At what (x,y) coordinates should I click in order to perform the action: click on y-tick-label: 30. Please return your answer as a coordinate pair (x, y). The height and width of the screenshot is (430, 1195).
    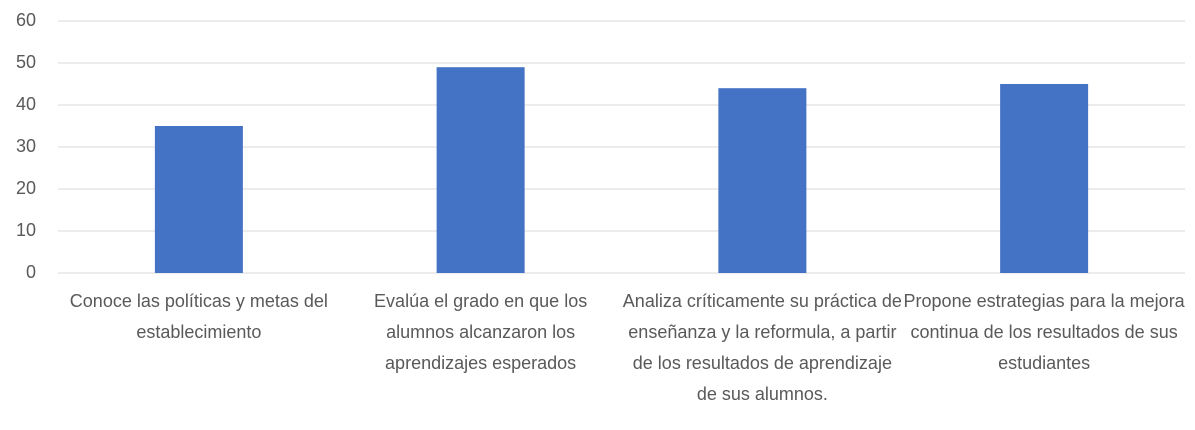
    Looking at the image, I should click on (26, 146).